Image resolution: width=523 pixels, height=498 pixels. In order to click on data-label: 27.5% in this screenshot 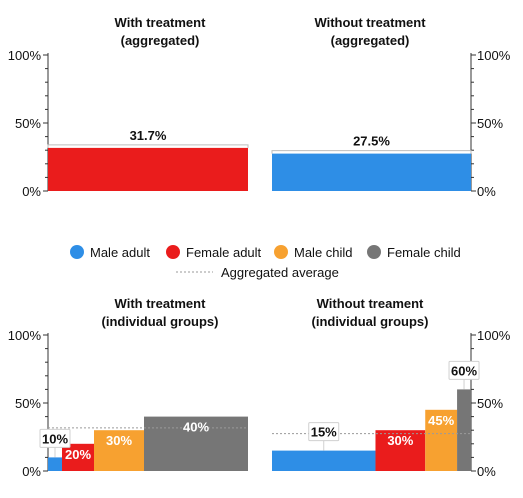, I will do `click(371, 141)`.